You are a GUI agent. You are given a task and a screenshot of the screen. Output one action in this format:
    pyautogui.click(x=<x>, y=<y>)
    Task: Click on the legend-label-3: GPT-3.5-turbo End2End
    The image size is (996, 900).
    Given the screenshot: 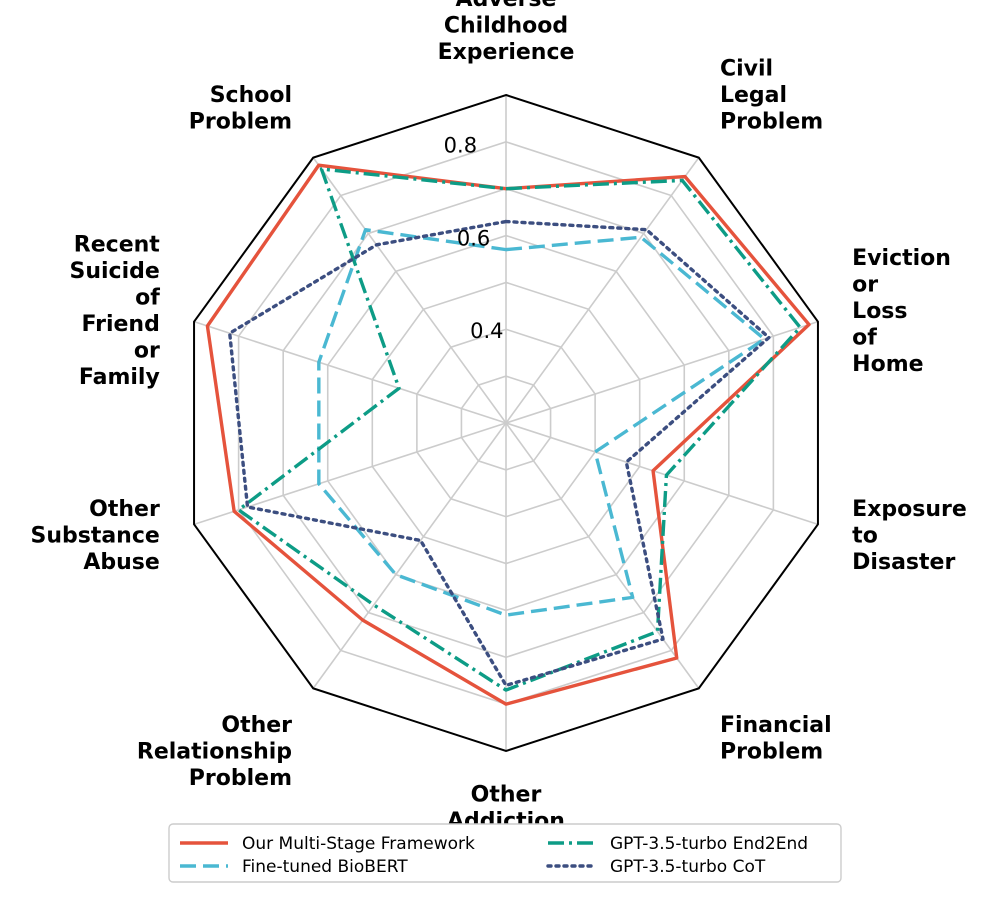 What is the action you would take?
    pyautogui.click(x=709, y=844)
    